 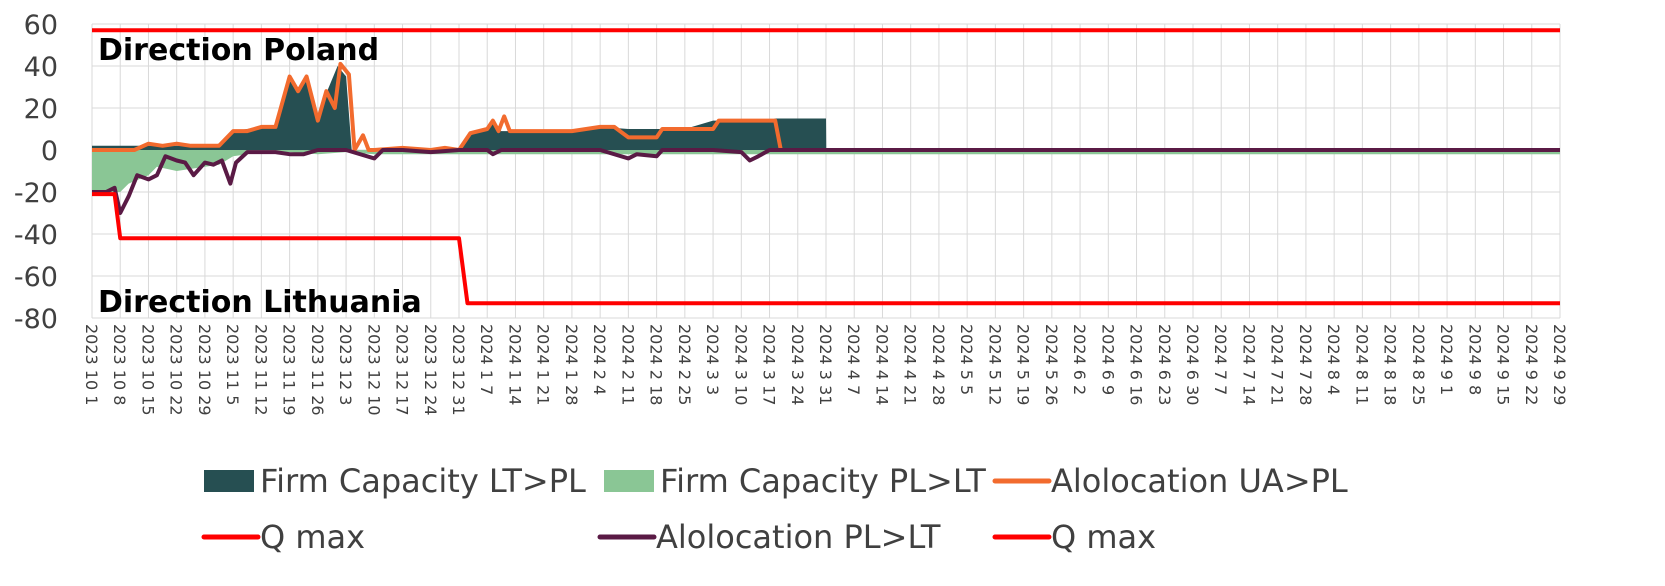 What do you see at coordinates (91, 364) in the screenshot?
I see `x-tick-label: 2023 10 1` at bounding box center [91, 364].